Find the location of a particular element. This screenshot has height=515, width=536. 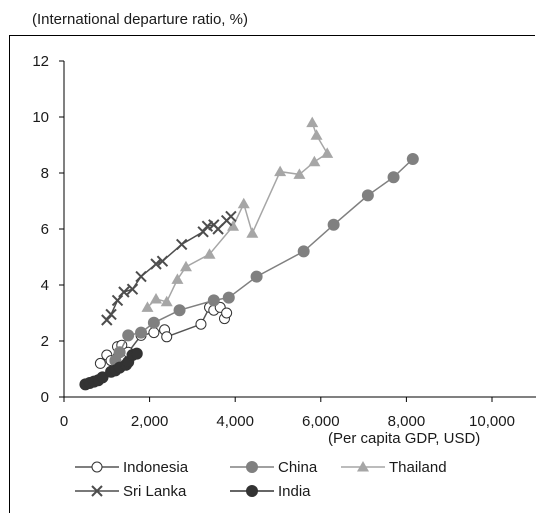

y-tick-label: 0 is located at coordinates (45, 397).